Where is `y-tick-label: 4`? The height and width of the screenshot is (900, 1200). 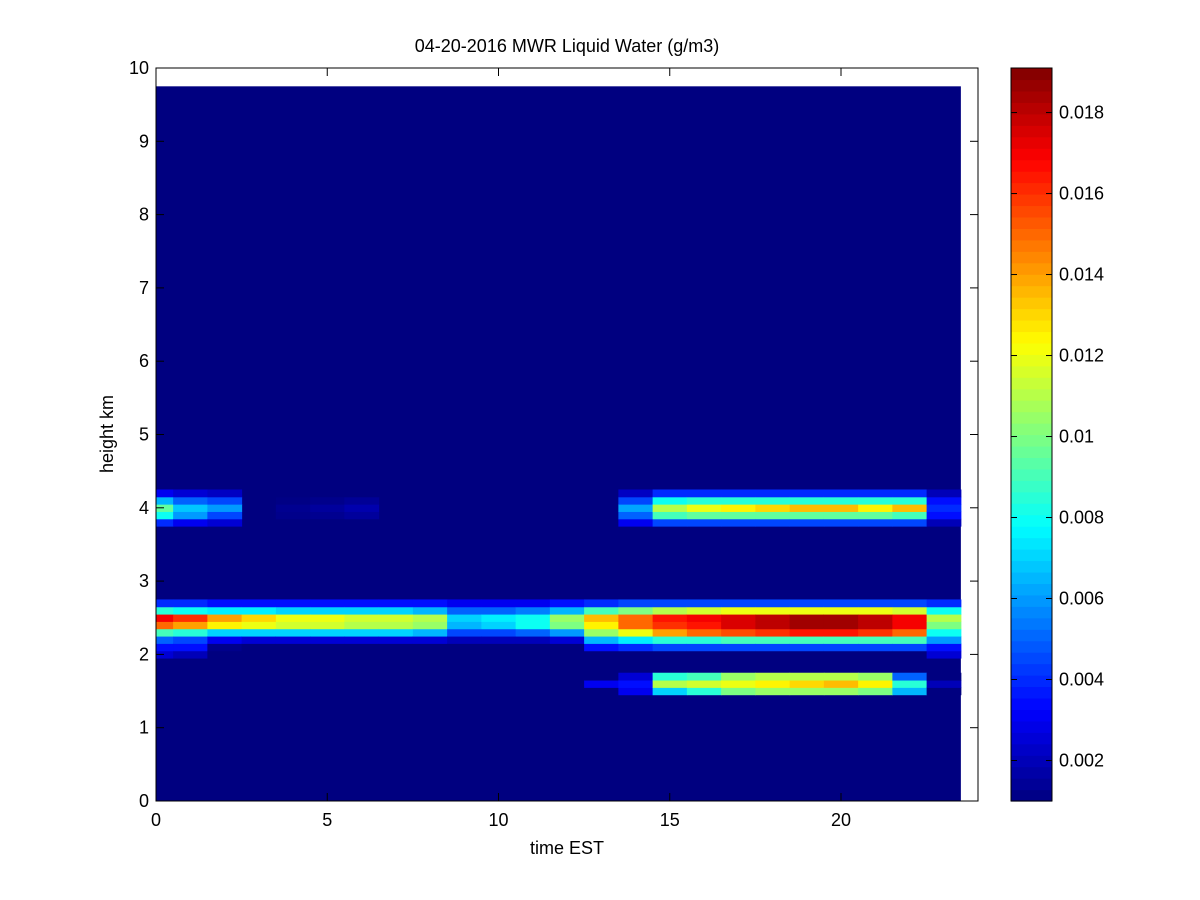
y-tick-label: 4 is located at coordinates (144, 508).